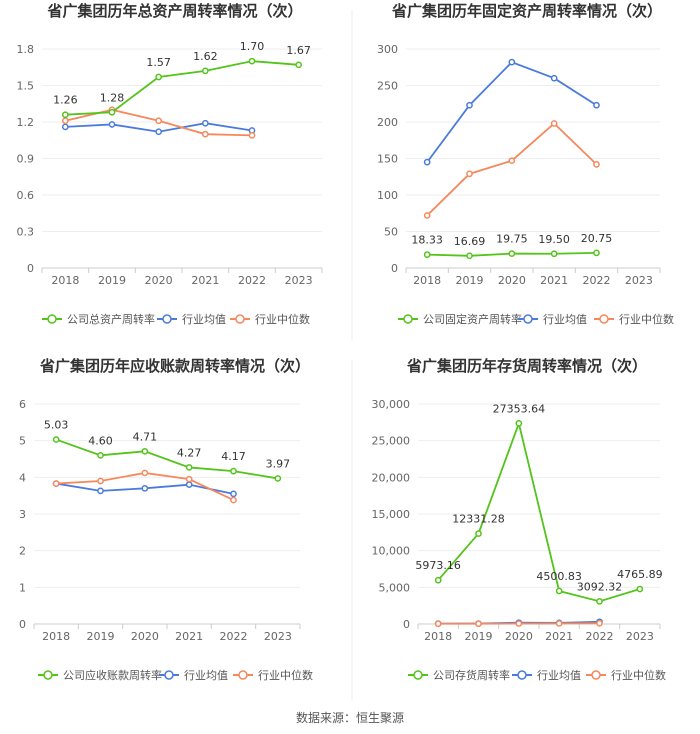 This screenshot has height=734, width=700. What do you see at coordinates (519, 408) in the screenshot?
I see `chart4-data-label: 27353.64` at bounding box center [519, 408].